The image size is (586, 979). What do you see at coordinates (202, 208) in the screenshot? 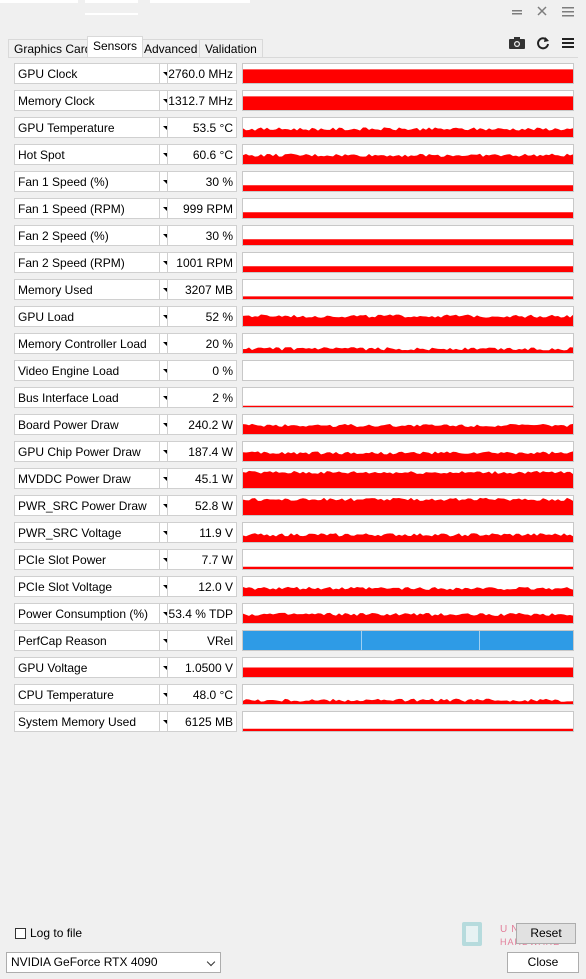
I see `sensor-value: 999 RPM` at bounding box center [202, 208].